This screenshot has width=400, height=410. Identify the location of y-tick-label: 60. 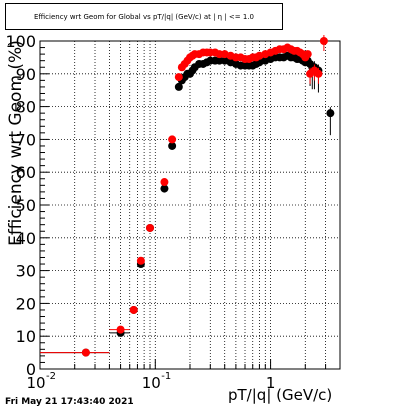
(26, 172).